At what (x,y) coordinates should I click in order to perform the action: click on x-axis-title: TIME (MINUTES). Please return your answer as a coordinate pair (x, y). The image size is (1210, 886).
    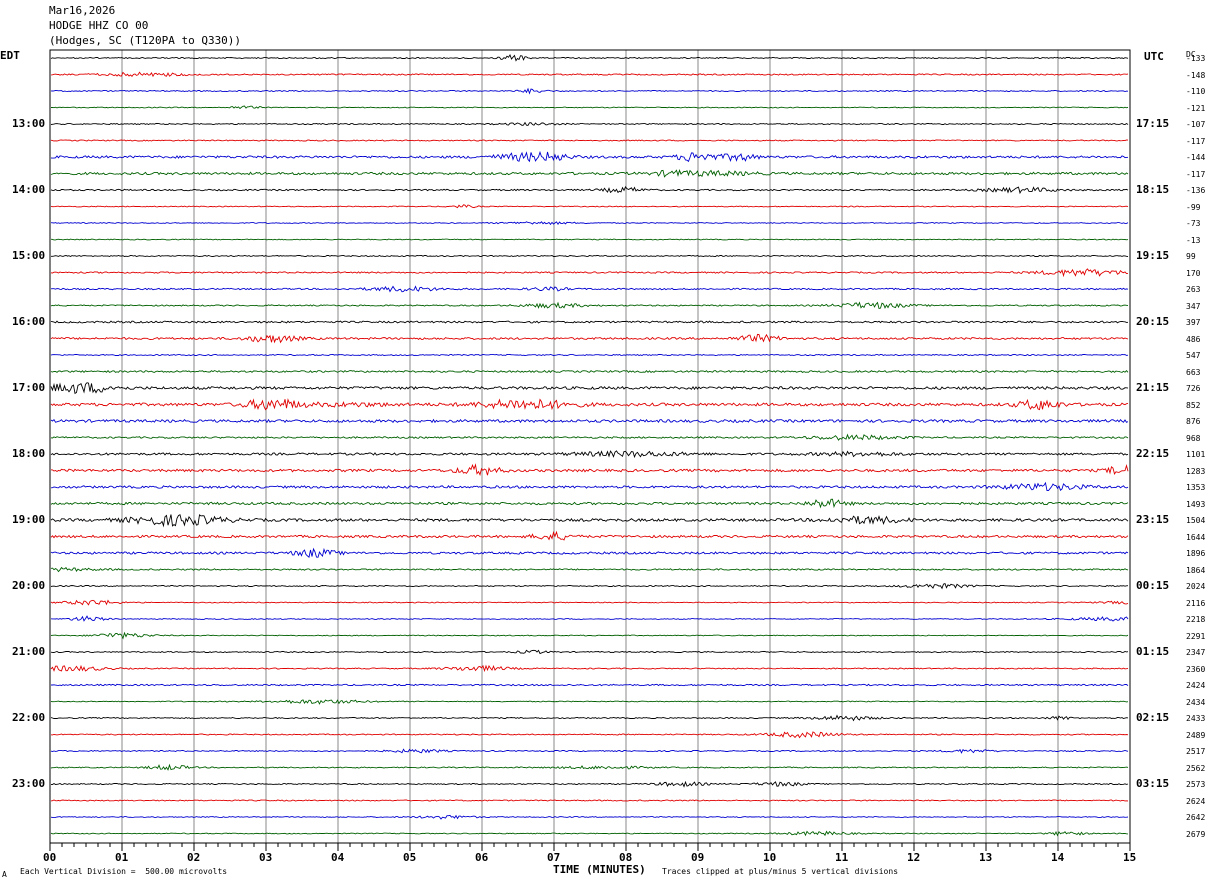
    Looking at the image, I should click on (599, 869).